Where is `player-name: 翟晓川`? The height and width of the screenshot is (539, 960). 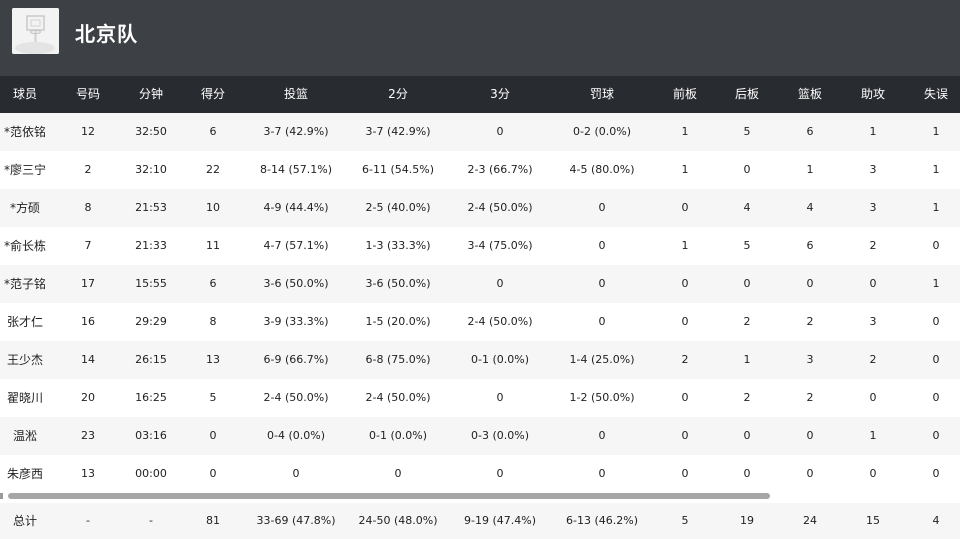
player-name: 翟晓川 is located at coordinates (25, 398).